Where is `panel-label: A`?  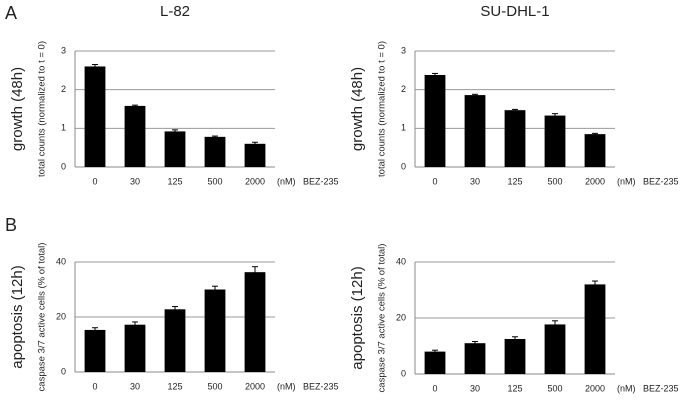 panel-label: A is located at coordinates (11, 13).